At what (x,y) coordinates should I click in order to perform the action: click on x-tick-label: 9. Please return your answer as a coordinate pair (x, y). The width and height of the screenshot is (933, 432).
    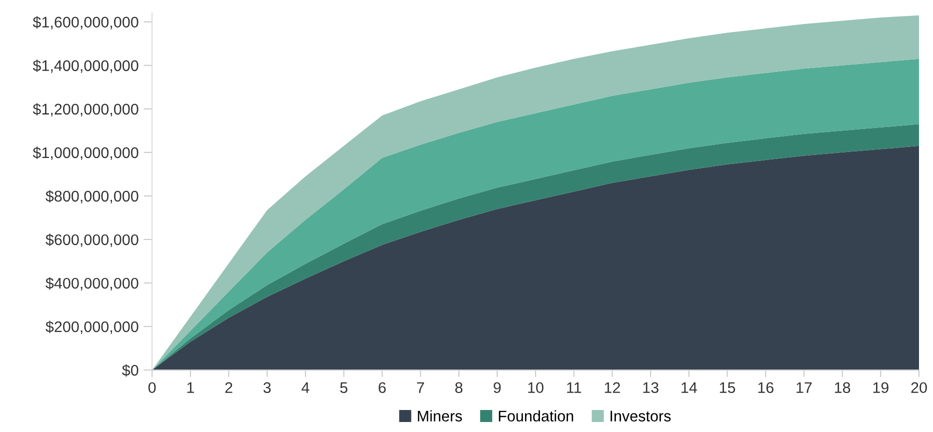
    Looking at the image, I should click on (497, 388).